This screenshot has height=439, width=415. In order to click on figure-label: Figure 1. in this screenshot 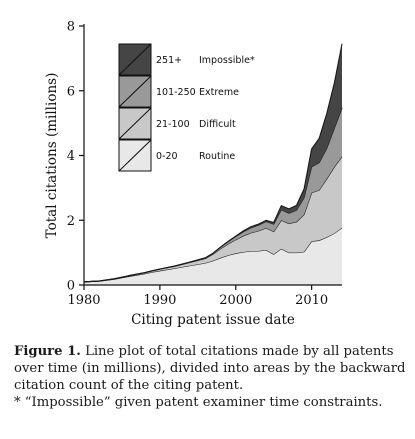, I will do `click(47, 351)`.